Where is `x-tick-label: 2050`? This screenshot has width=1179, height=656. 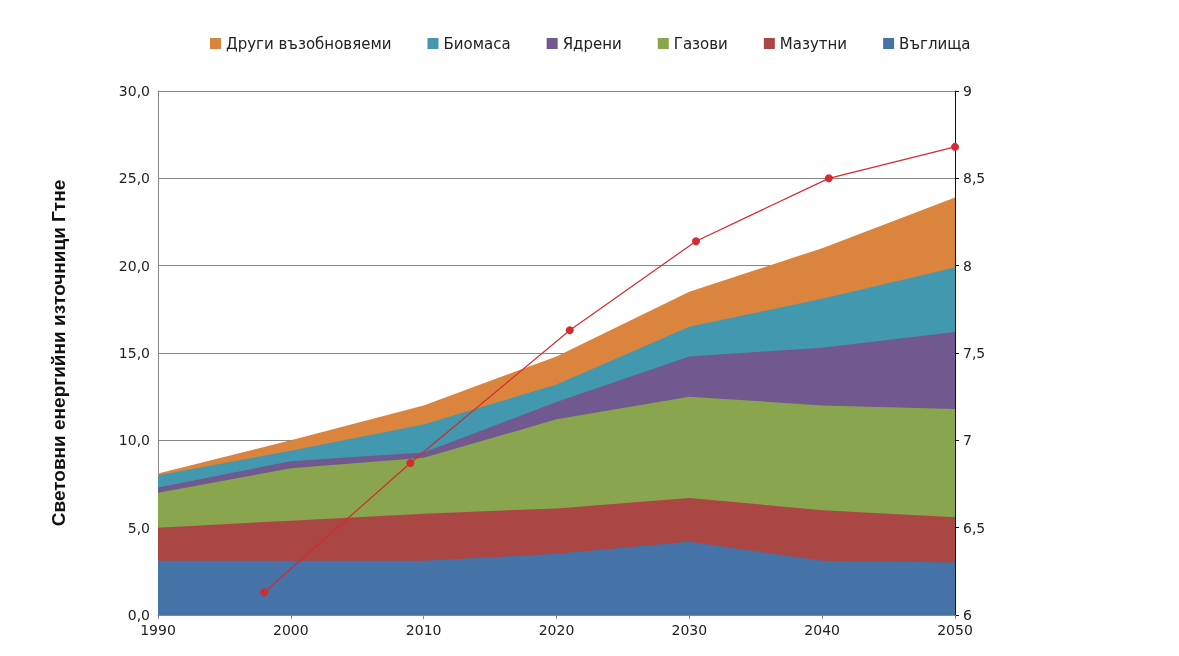 x-tick-label: 2050 is located at coordinates (955, 630).